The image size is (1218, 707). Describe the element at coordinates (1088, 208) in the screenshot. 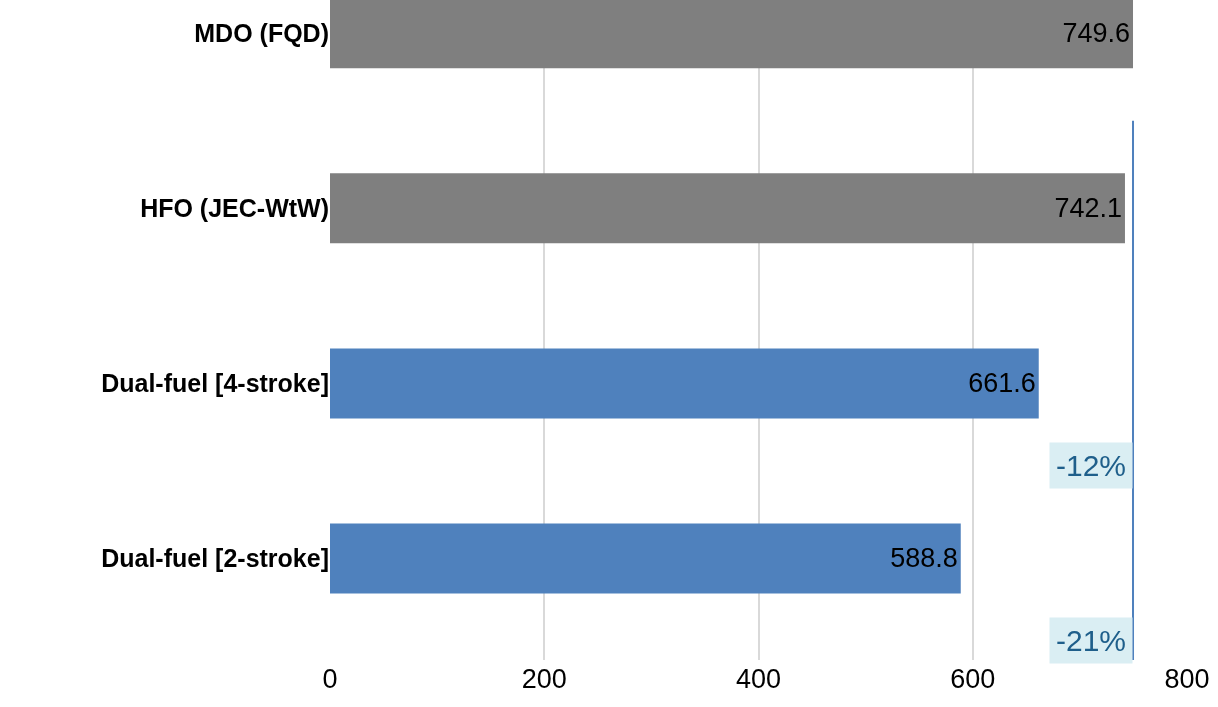

I see `data-label: 742.1` at that location.